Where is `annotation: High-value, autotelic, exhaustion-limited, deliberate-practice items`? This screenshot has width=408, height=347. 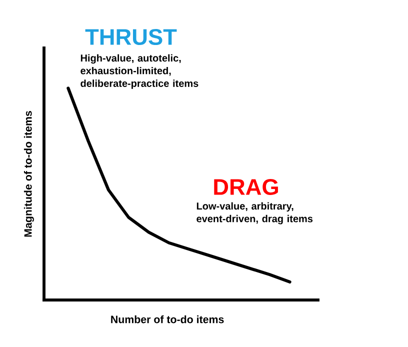 annotation: High-value, autotelic, exhaustion-limited, deliberate-practice items is located at coordinates (139, 71).